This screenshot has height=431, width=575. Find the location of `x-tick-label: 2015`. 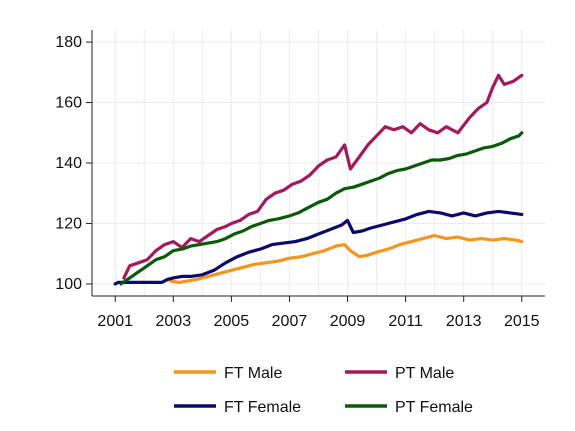

x-tick-label: 2015 is located at coordinates (522, 321).